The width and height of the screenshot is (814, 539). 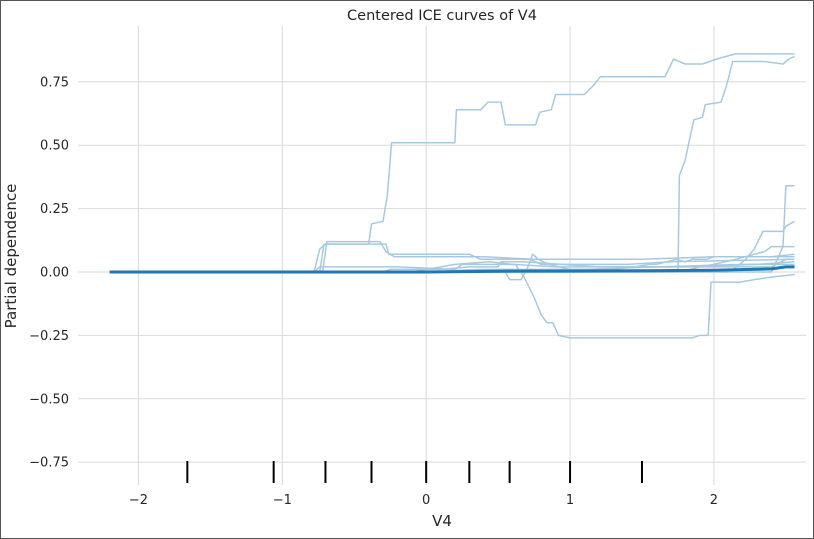 What do you see at coordinates (414, 472) in the screenshot?
I see `rug-ticks` at bounding box center [414, 472].